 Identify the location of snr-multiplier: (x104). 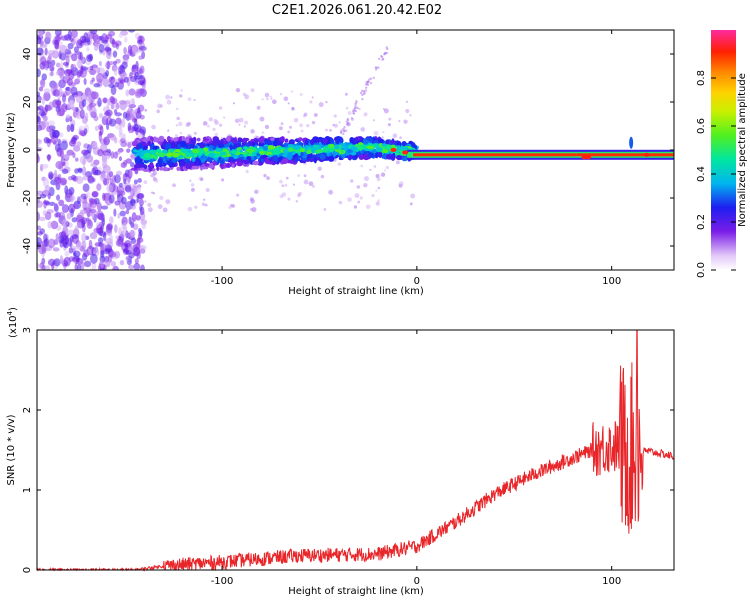
(12, 322).